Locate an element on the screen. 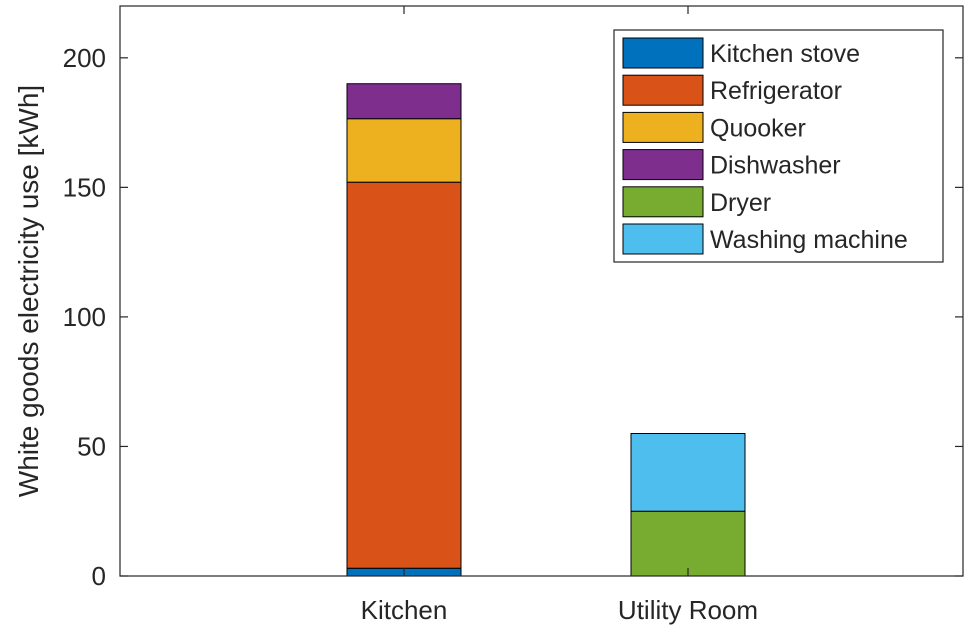 The height and width of the screenshot is (630, 966). x-tick-labels: Kitchen Utility Room is located at coordinates (559, 610).